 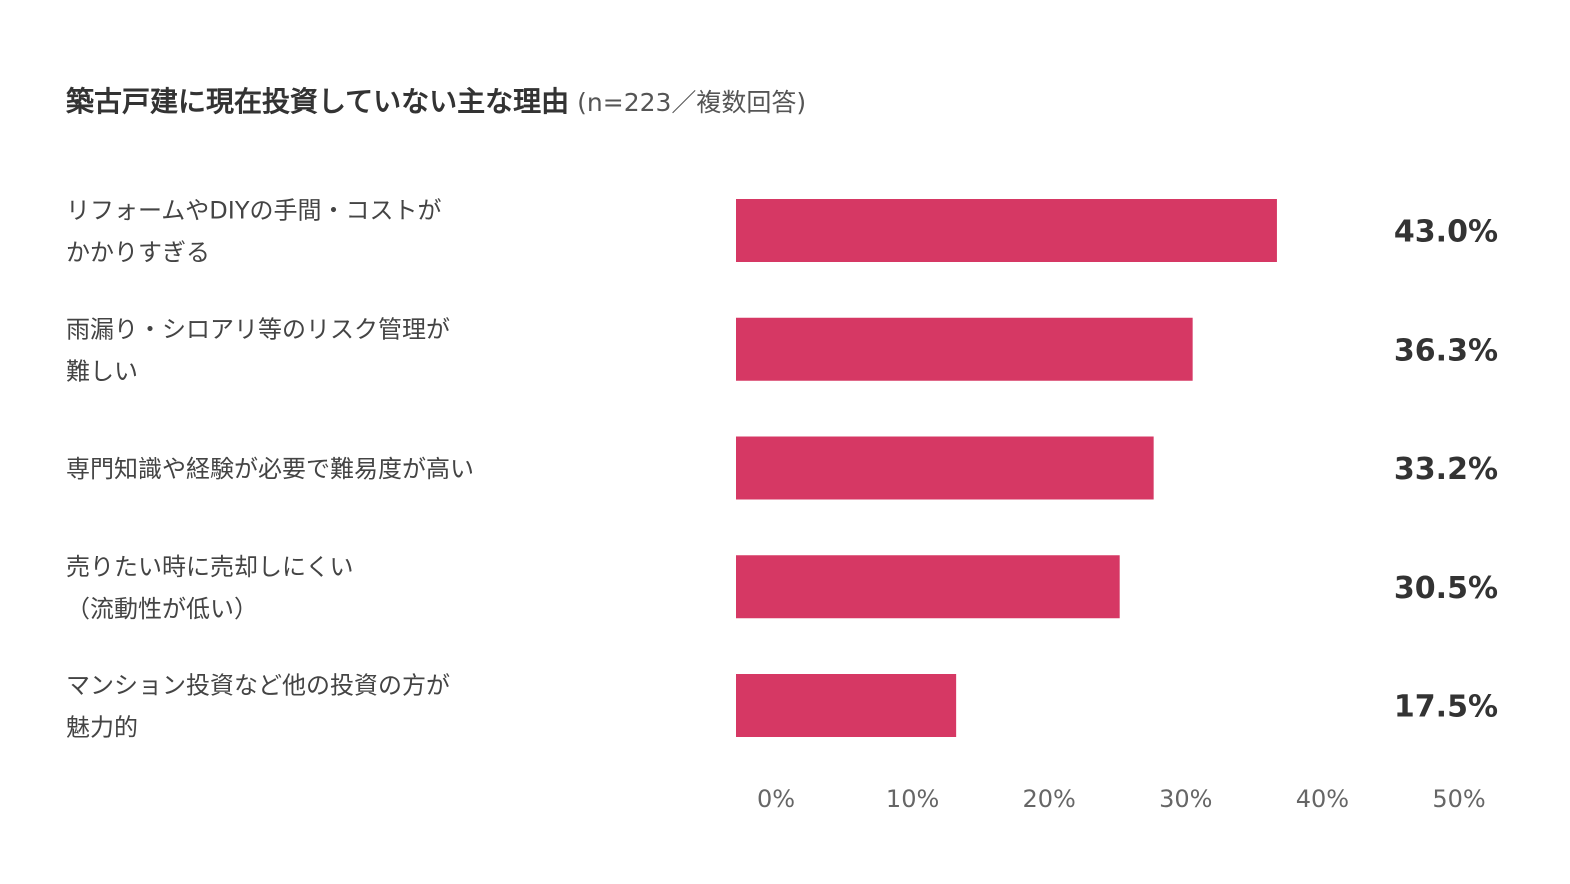 What do you see at coordinates (1446, 469) in the screenshot?
I see `value-label-3: 33.2%` at bounding box center [1446, 469].